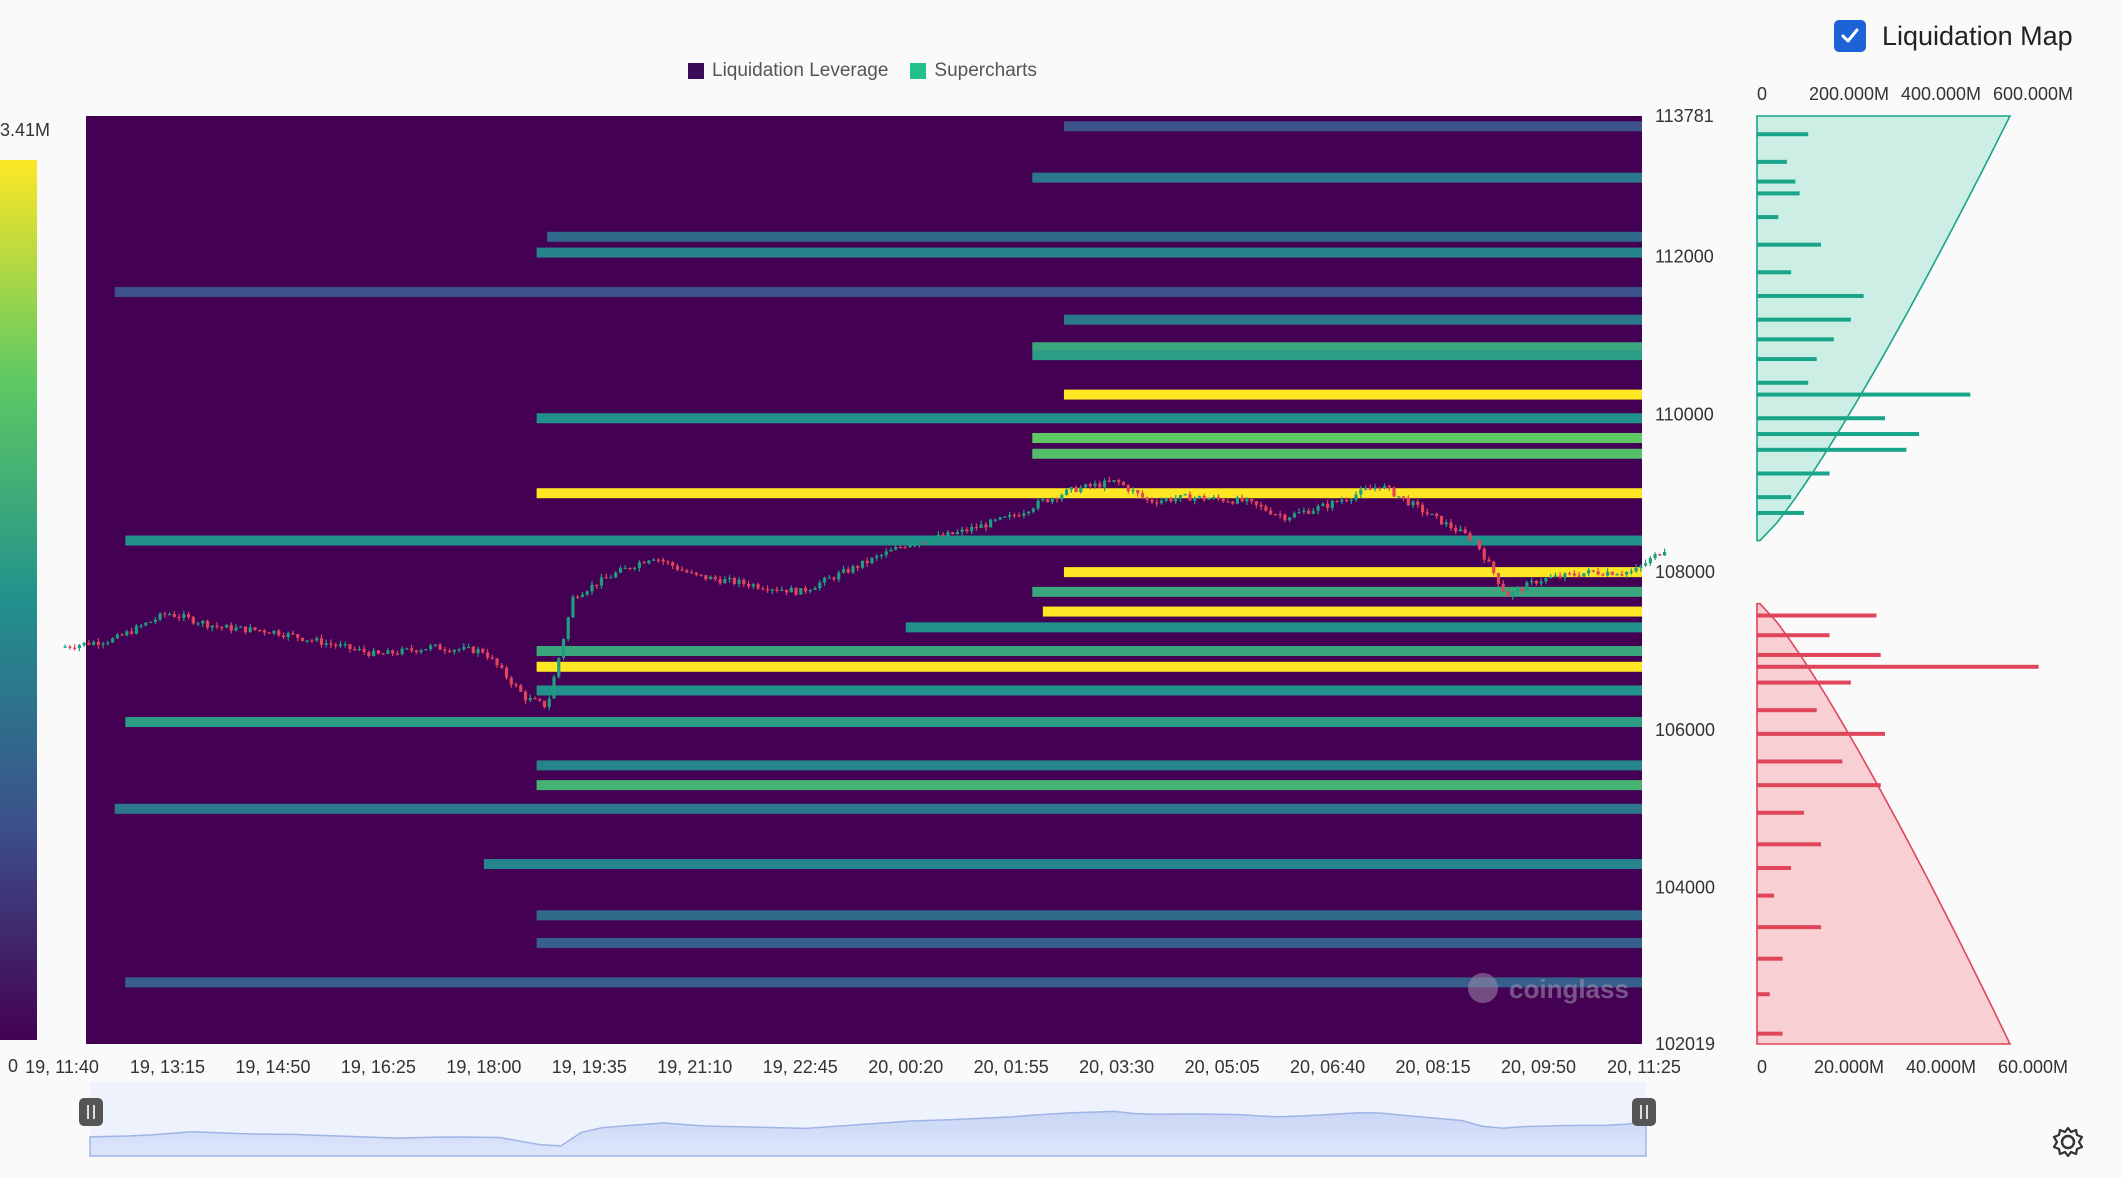 The width and height of the screenshot is (2122, 1178). I want to click on navigator-handle-right, so click(1644, 1112).